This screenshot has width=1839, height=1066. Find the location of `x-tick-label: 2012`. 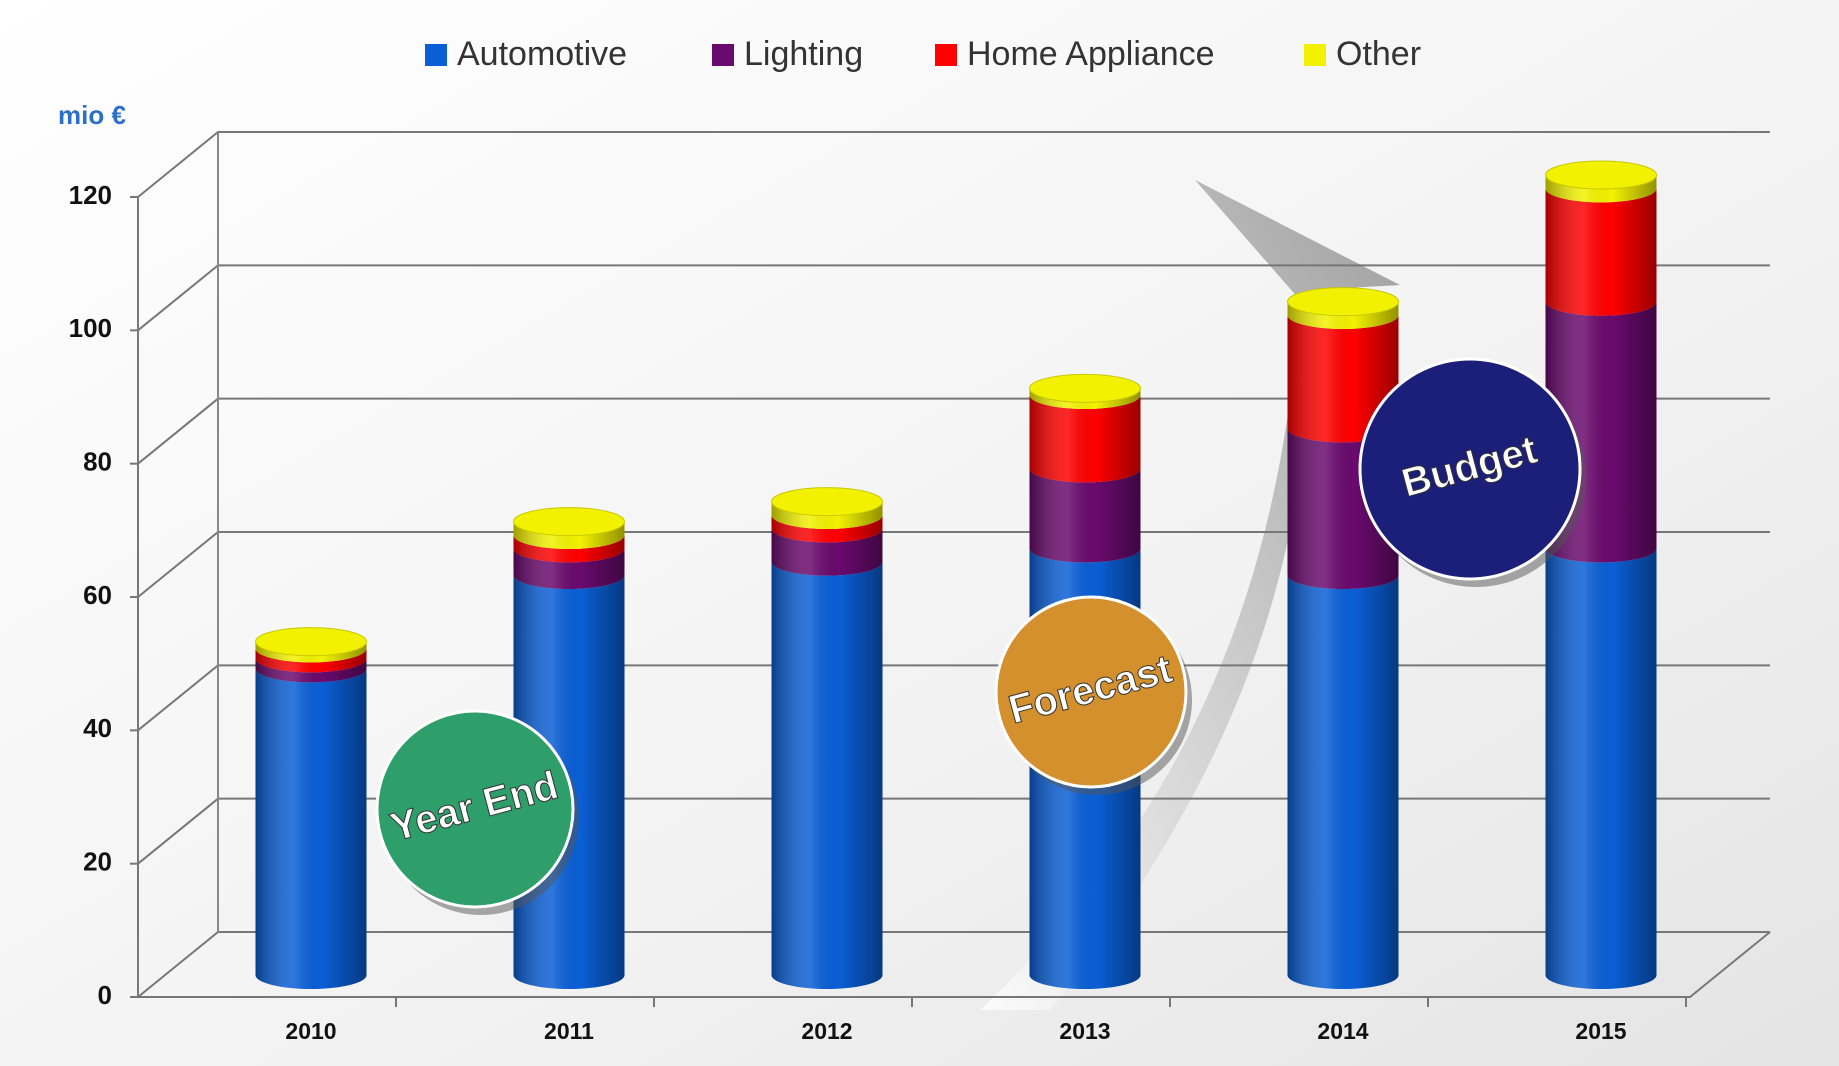

x-tick-label: 2012 is located at coordinates (826, 1031).